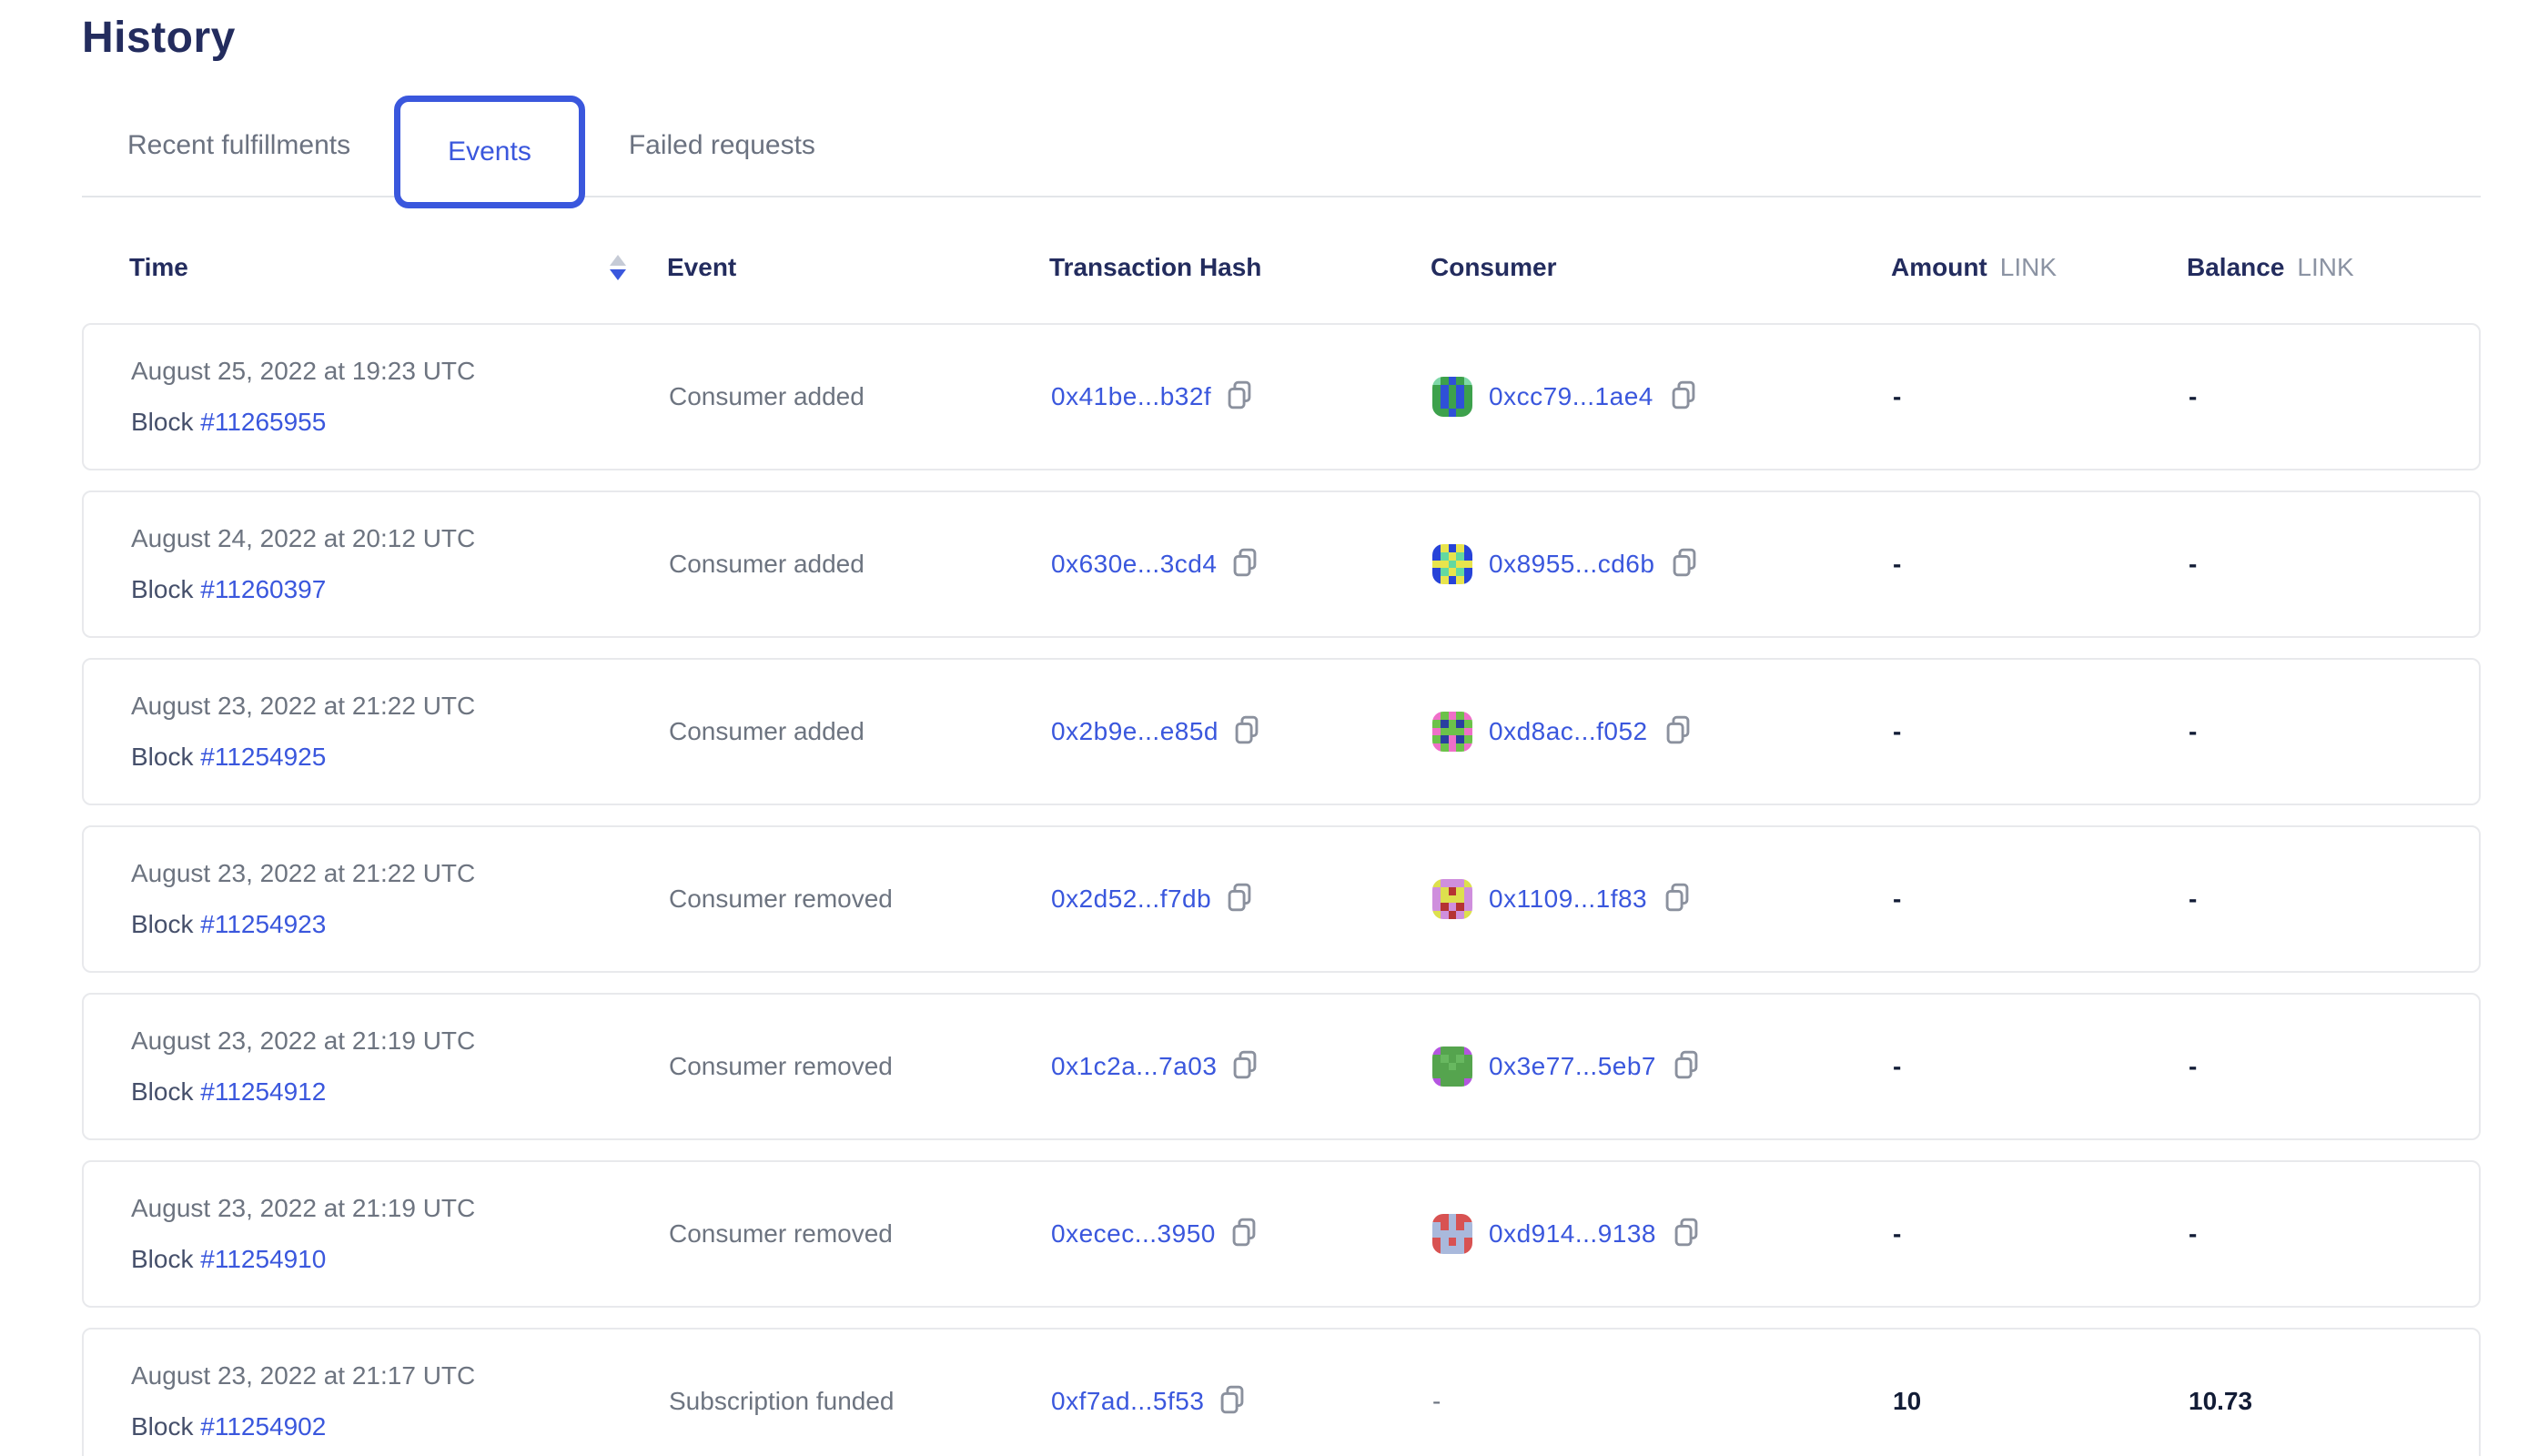  I want to click on sort-down-arrow-icon, so click(618, 274).